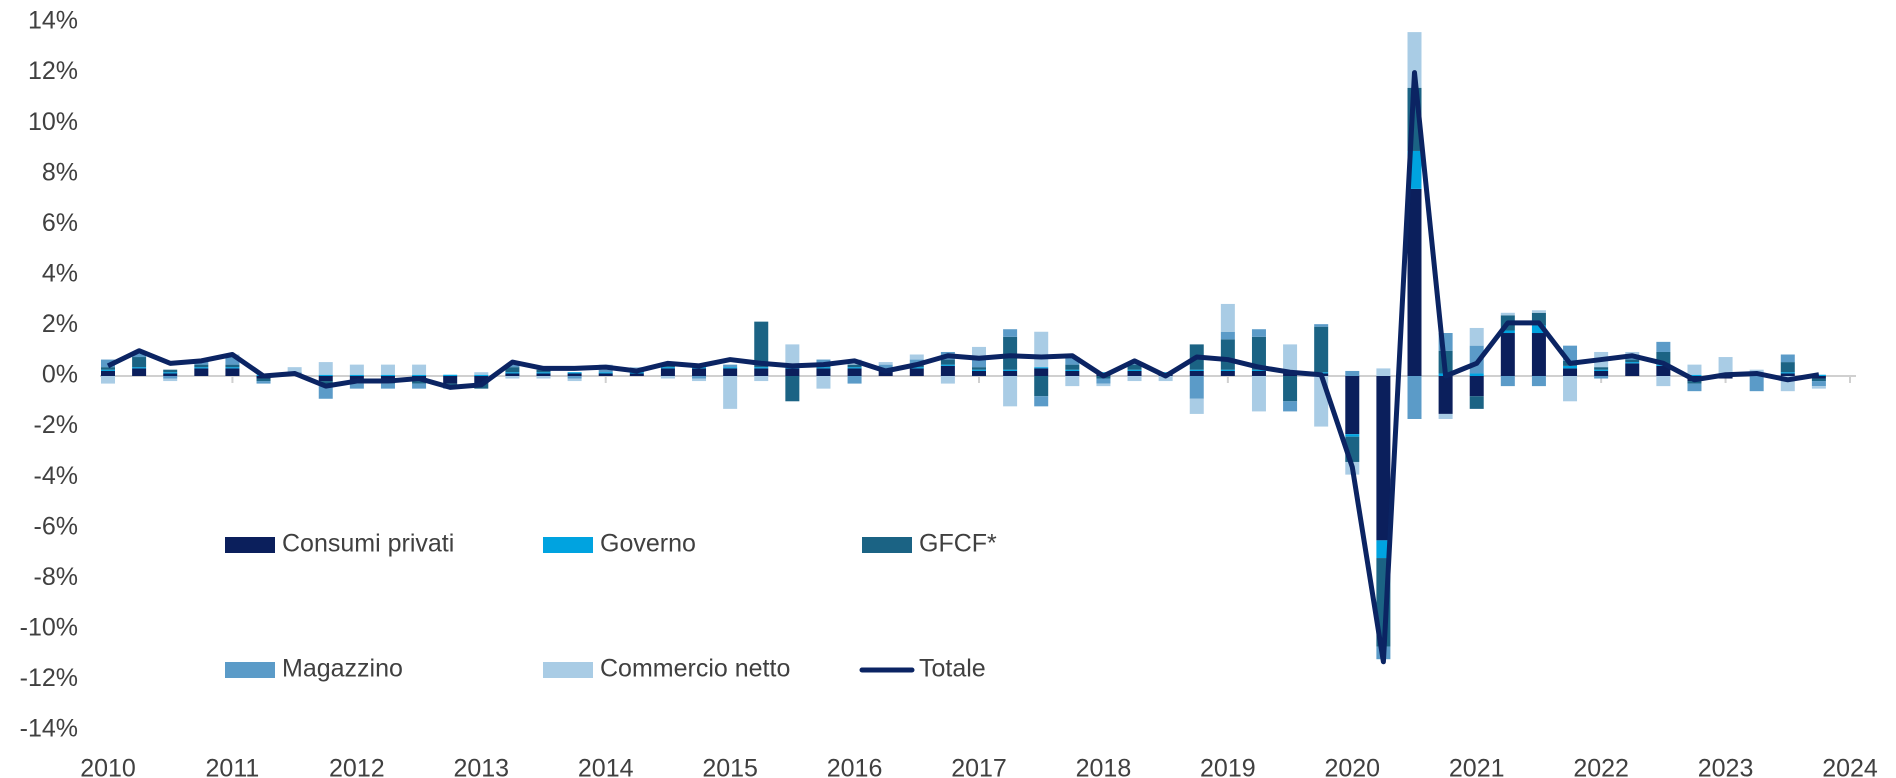 The image size is (1896, 778). I want to click on y-tick-label: -6%, so click(56, 526).